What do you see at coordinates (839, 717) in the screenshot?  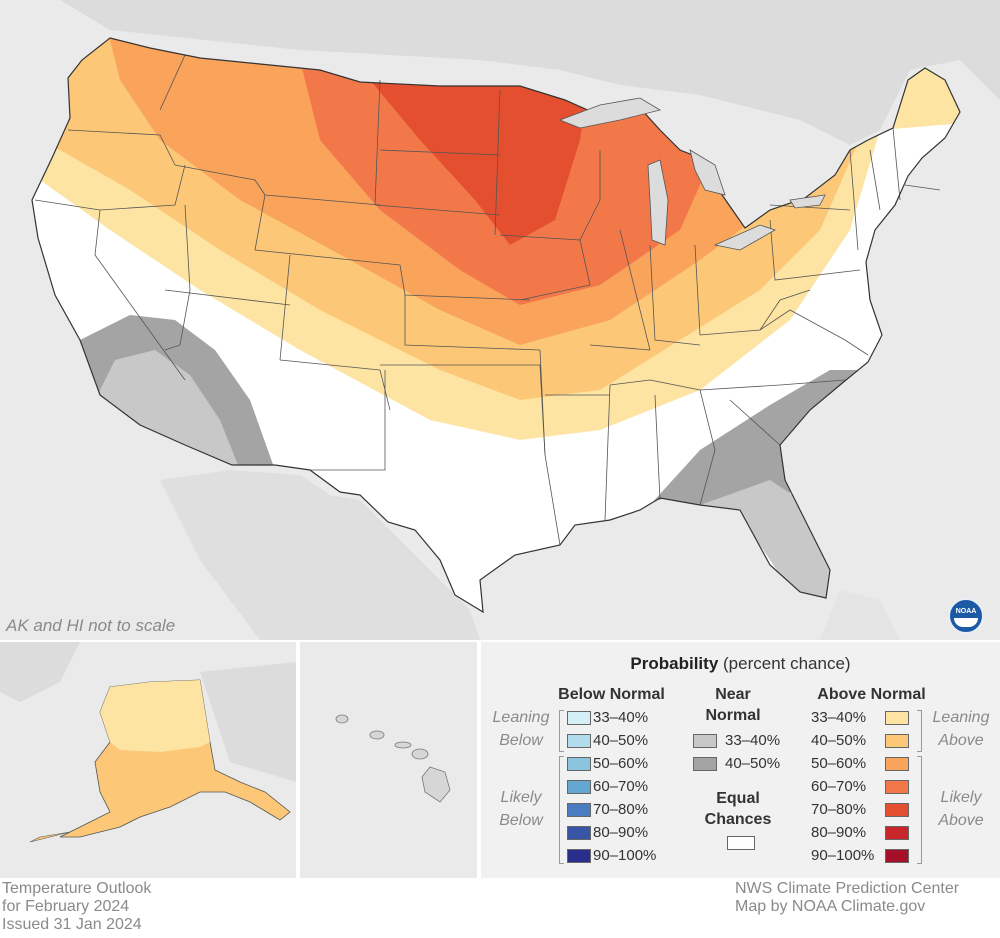 I see `above-normal-item-label: 33–40%` at bounding box center [839, 717].